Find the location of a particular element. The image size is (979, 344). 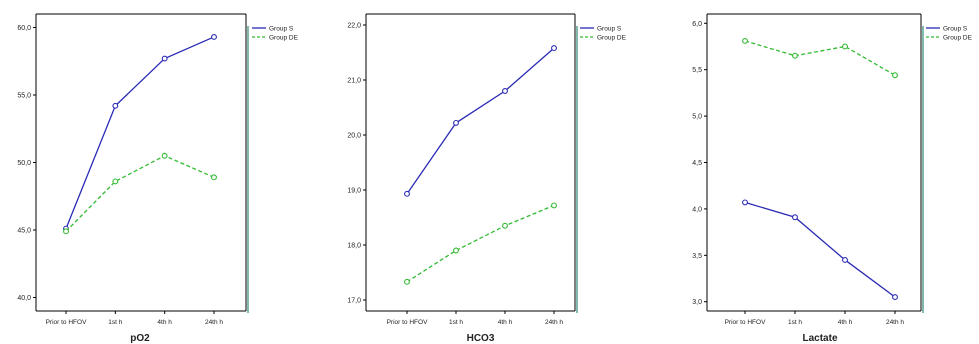

y-tick-label: 60,0 is located at coordinates (24, 28).